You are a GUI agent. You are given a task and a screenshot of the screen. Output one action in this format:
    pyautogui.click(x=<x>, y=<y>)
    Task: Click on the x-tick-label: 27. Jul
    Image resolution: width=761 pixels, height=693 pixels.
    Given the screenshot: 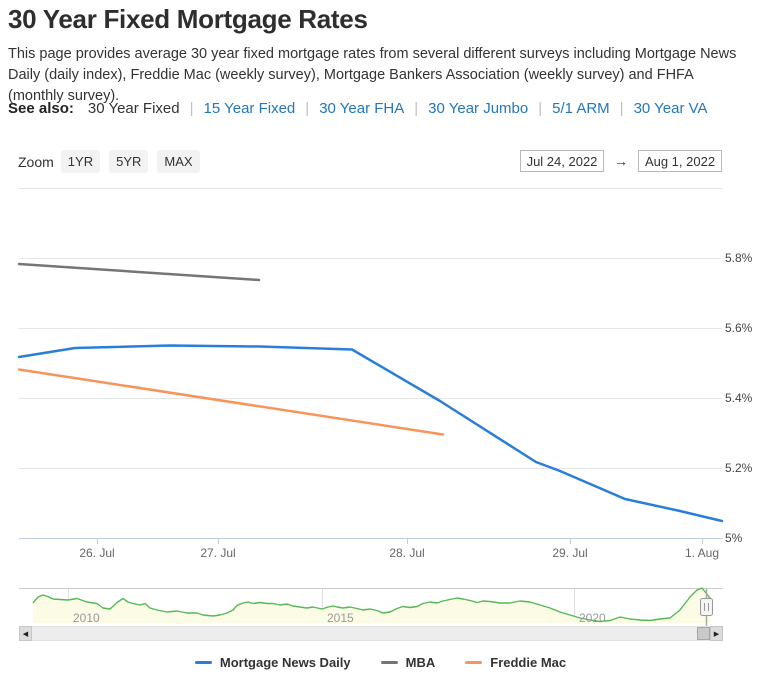 What is the action you would take?
    pyautogui.click(x=217, y=553)
    